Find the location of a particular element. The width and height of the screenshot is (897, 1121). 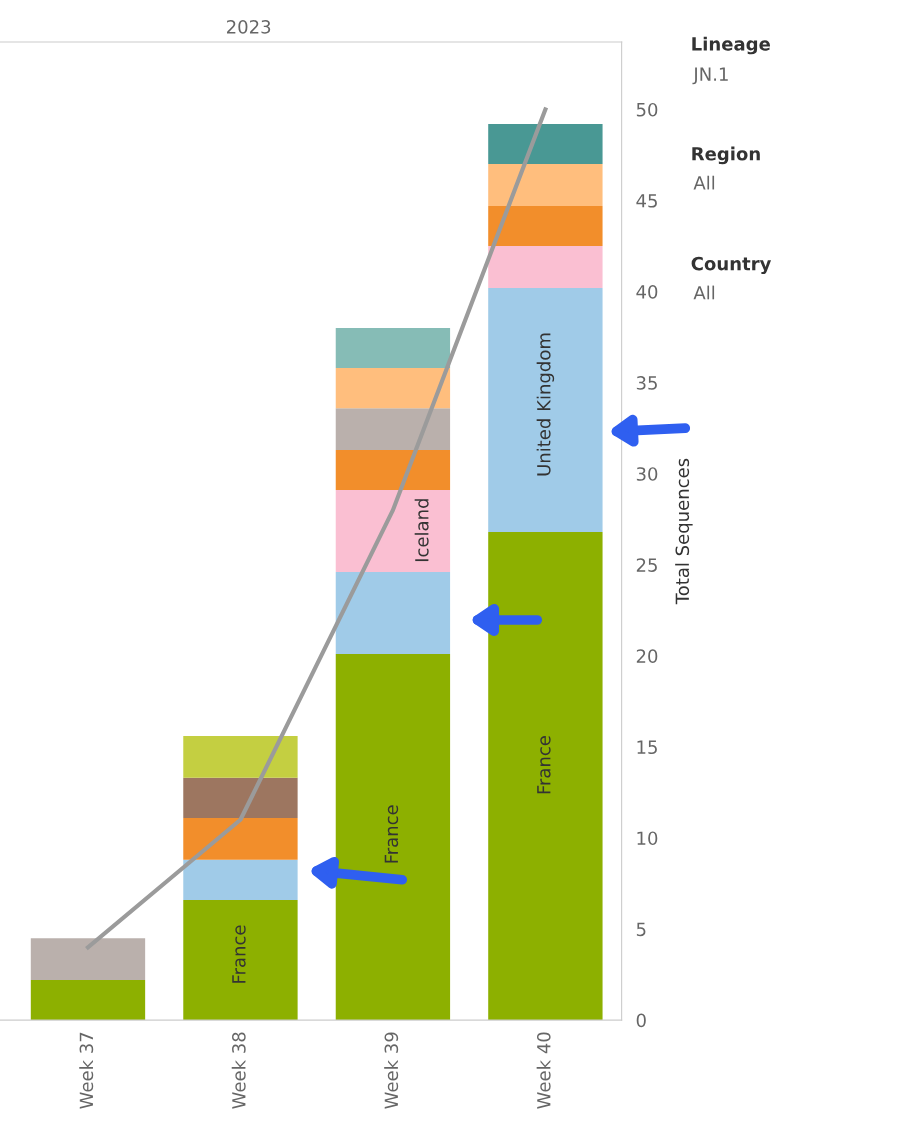

x-tick-label: Week 40 is located at coordinates (543, 1070).